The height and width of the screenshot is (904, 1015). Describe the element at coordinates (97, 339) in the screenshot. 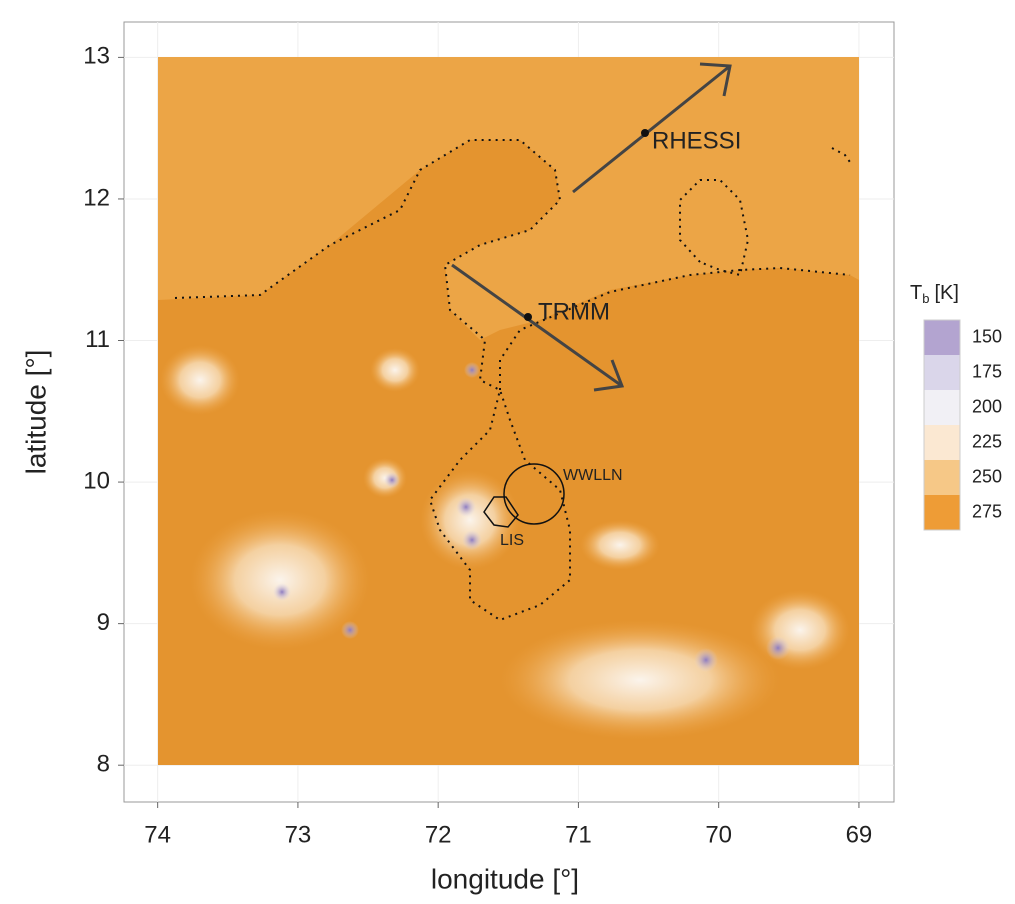

I see `y-tick-label: 11` at that location.